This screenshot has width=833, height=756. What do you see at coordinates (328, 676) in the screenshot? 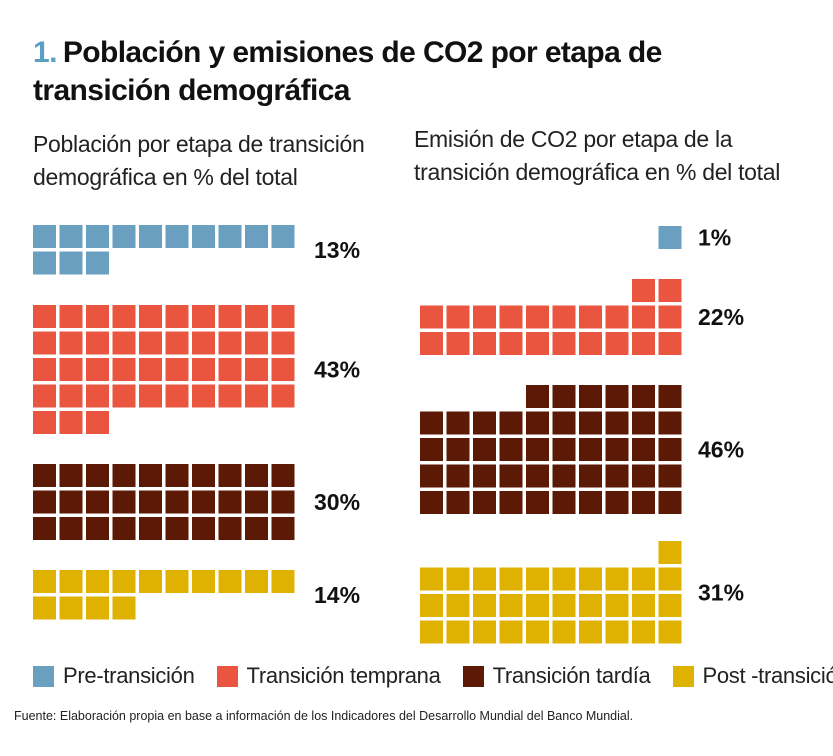
I see `legend-item-transicion-temprana: Transición temprana` at bounding box center [328, 676].